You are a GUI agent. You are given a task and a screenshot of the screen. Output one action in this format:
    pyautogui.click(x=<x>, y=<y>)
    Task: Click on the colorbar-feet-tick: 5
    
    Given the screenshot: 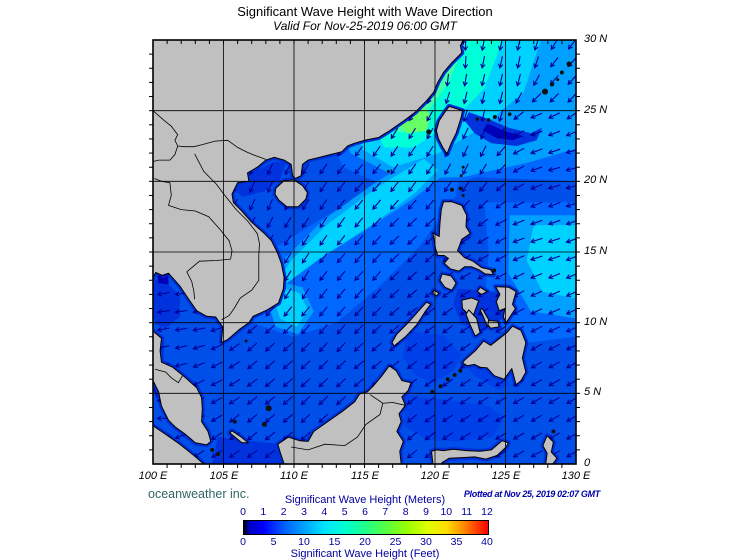 What is the action you would take?
    pyautogui.click(x=273, y=542)
    